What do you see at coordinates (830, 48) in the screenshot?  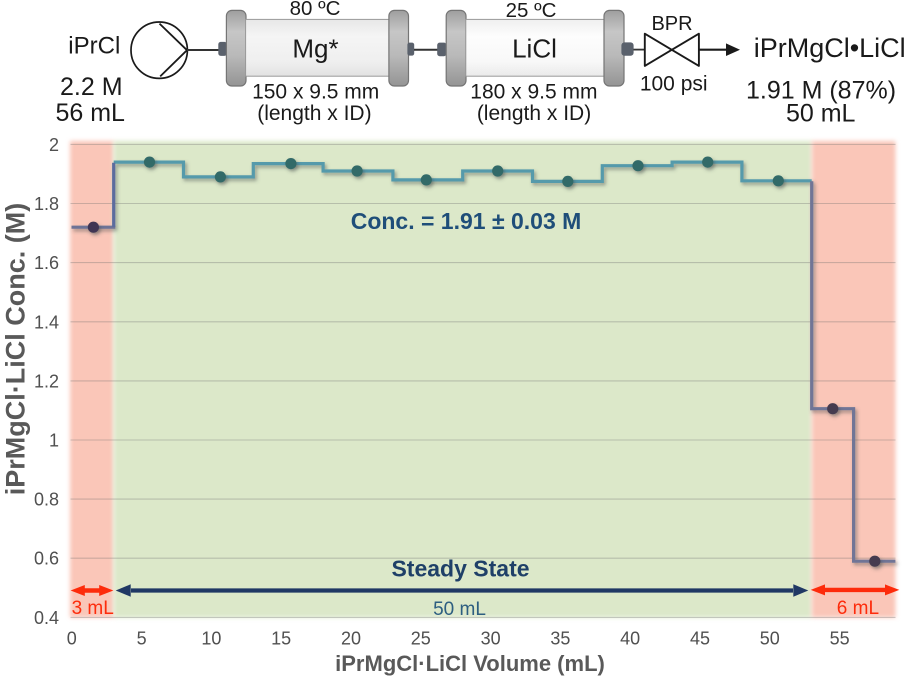 I see `svg-text: iPrMgCl•LiCl` at bounding box center [830, 48].